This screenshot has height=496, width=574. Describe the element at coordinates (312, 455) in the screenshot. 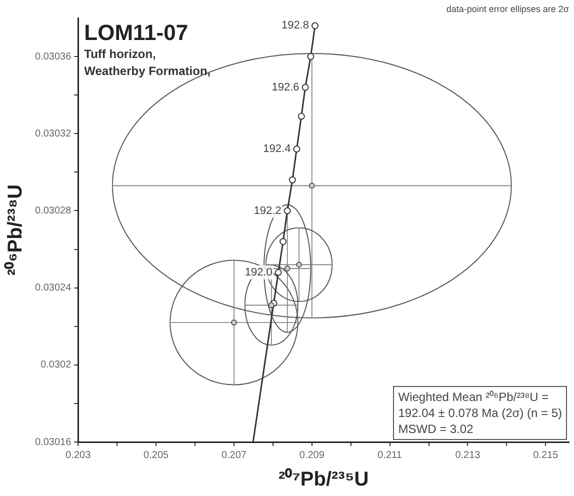

I see `x-tick-label: 0.209` at that location.